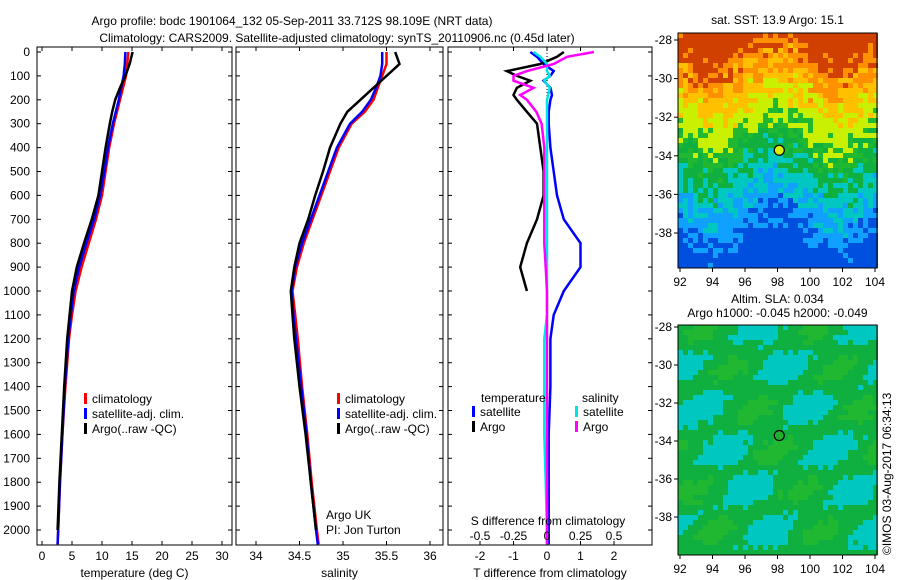 The width and height of the screenshot is (900, 580). What do you see at coordinates (810, 282) in the screenshot?
I see `lon-tick-label: 100` at bounding box center [810, 282].